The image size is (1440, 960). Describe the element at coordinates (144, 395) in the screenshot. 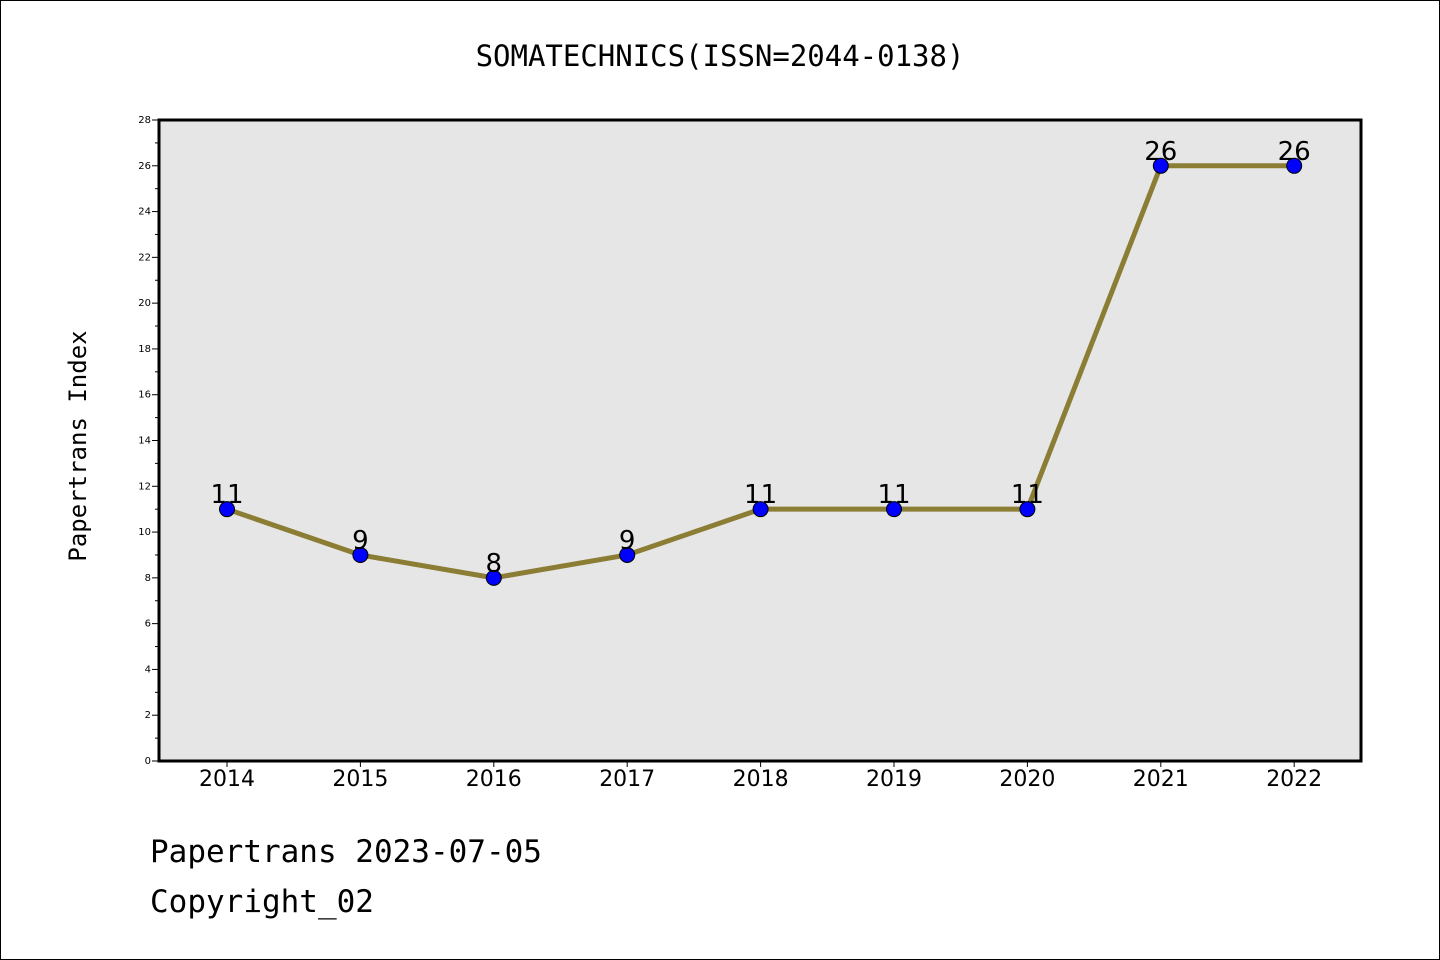

I see `y-tick-label: 16` at that location.